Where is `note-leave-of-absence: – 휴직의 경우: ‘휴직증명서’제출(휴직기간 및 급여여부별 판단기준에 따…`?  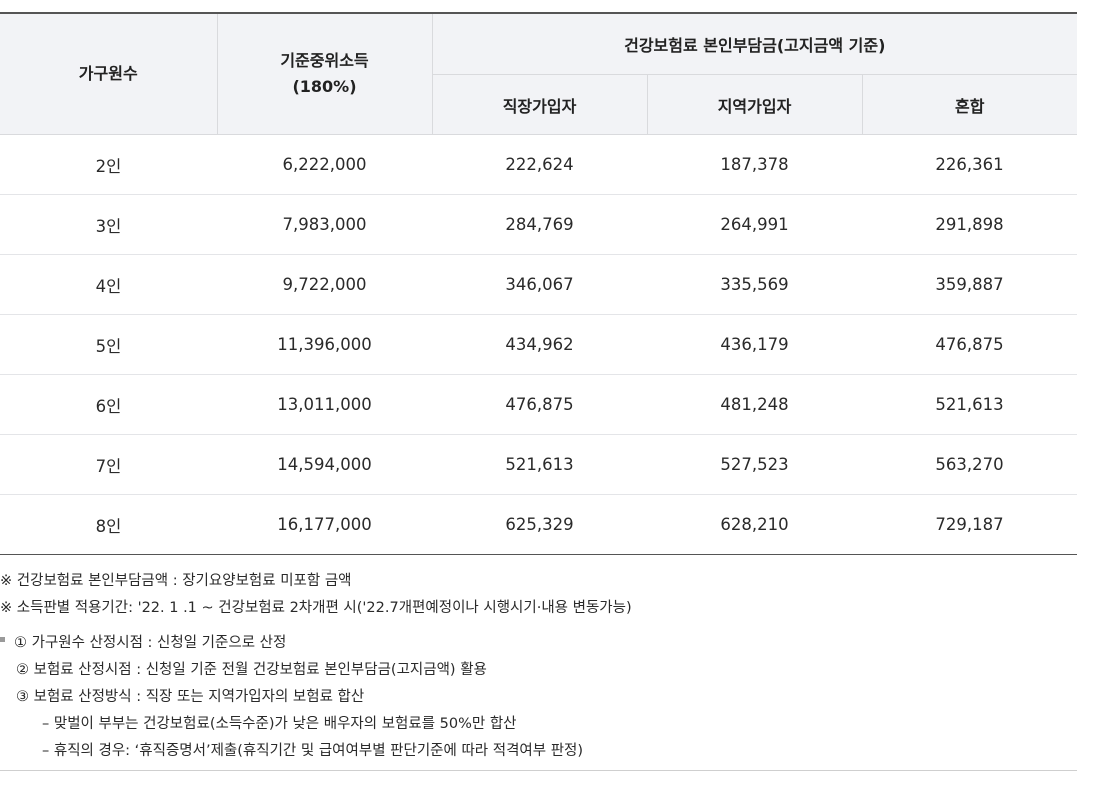 note-leave-of-absence: – 휴직의 경우: ‘휴직증명서’제출(휴직기간 및 급여여부별 판단기준에 따… is located at coordinates (313, 751).